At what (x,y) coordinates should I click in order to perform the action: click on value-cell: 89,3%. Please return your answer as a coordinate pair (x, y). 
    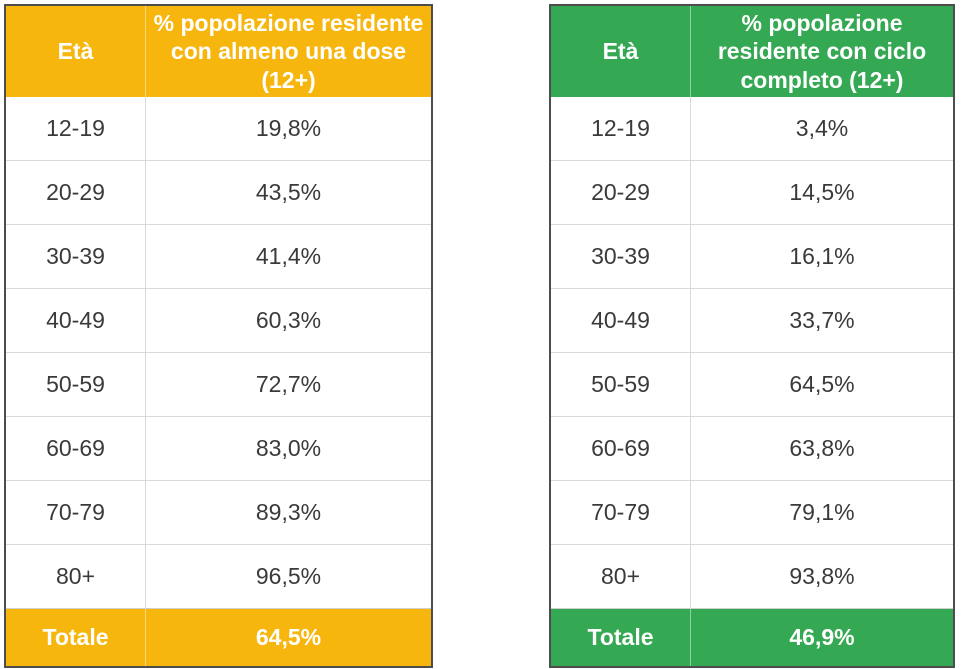
    Looking at the image, I should click on (288, 512).